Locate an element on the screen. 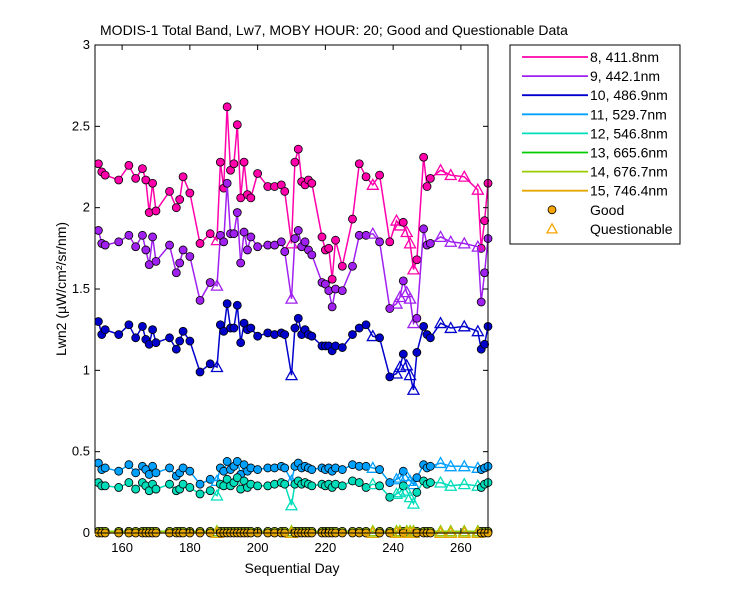 The image size is (750, 600). legend-label: 9, 442.1nm is located at coordinates (625, 76).